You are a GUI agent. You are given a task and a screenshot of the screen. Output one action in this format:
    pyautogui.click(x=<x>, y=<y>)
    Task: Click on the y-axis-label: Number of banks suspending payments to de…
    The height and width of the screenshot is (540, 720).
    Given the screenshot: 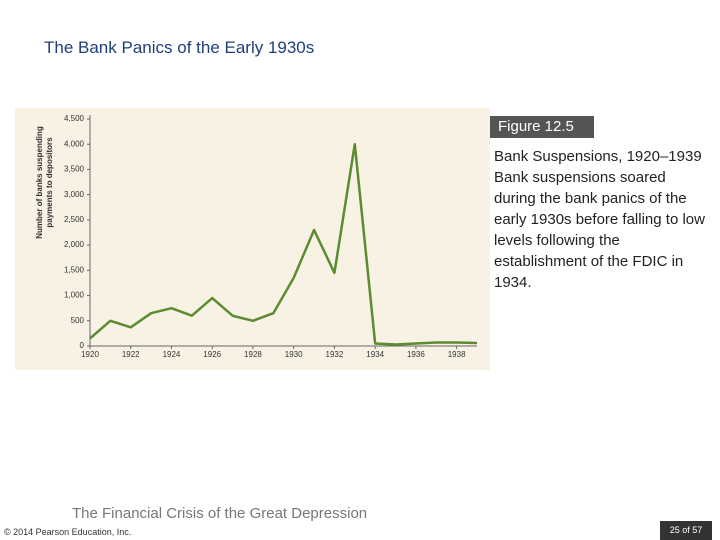 What is the action you would take?
    pyautogui.click(x=44, y=182)
    